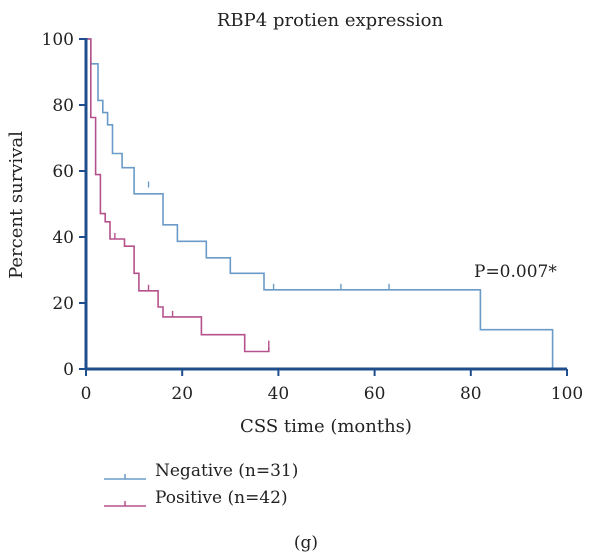 The width and height of the screenshot is (593, 556). Describe the element at coordinates (567, 394) in the screenshot. I see `x-tick-label: 100` at that location.